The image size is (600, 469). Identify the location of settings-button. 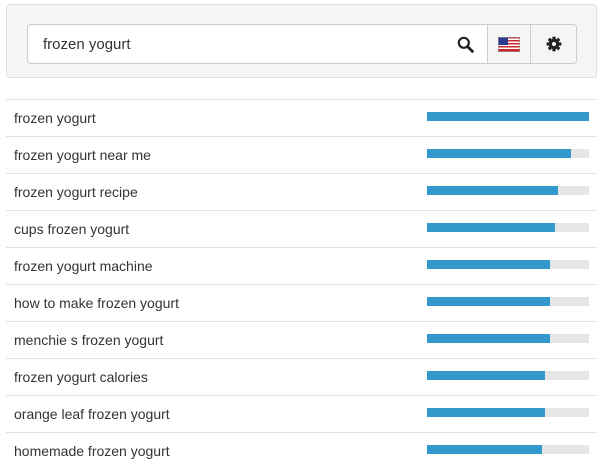
(553, 44).